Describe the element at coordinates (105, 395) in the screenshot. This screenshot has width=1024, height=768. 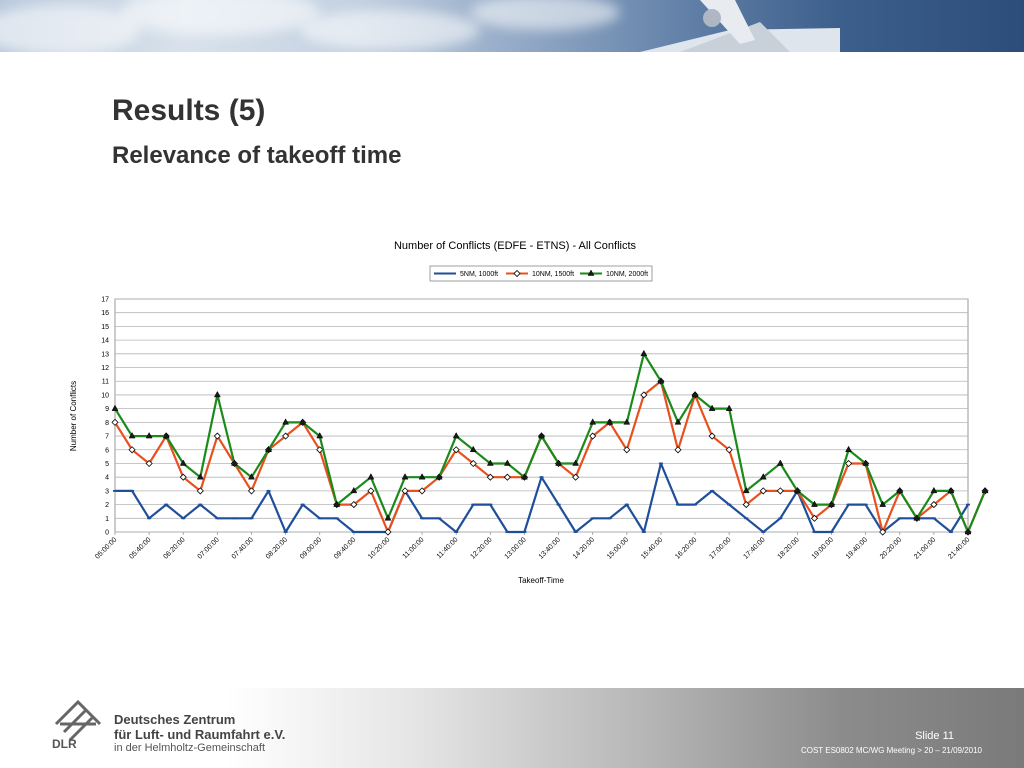
I see `y-tick-label: 10` at that location.